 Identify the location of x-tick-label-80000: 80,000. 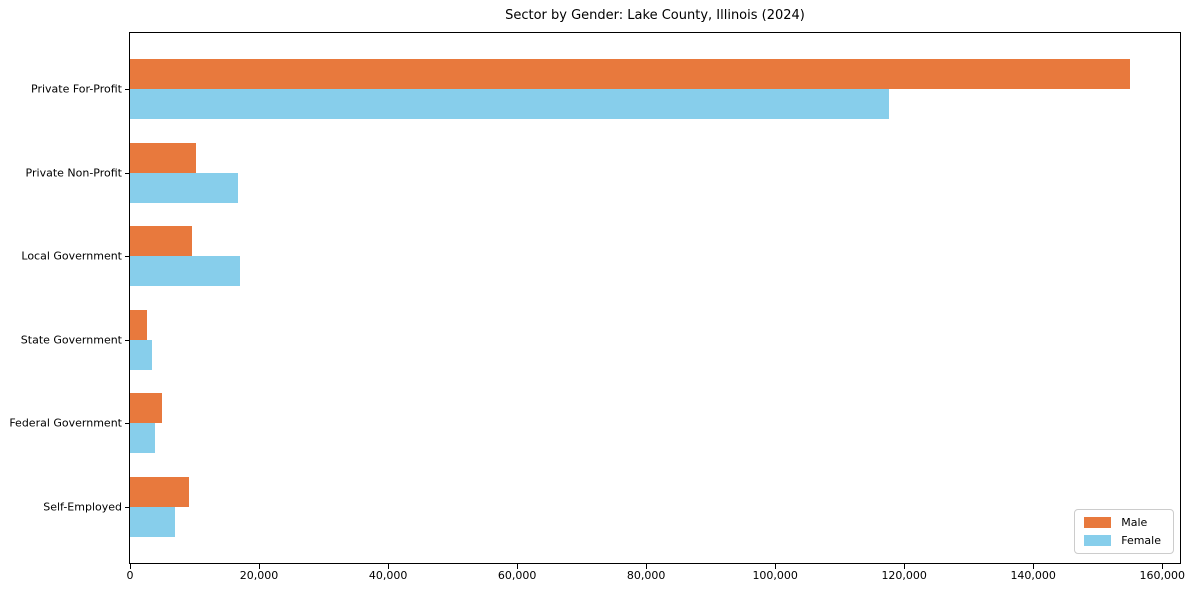
(646, 575).